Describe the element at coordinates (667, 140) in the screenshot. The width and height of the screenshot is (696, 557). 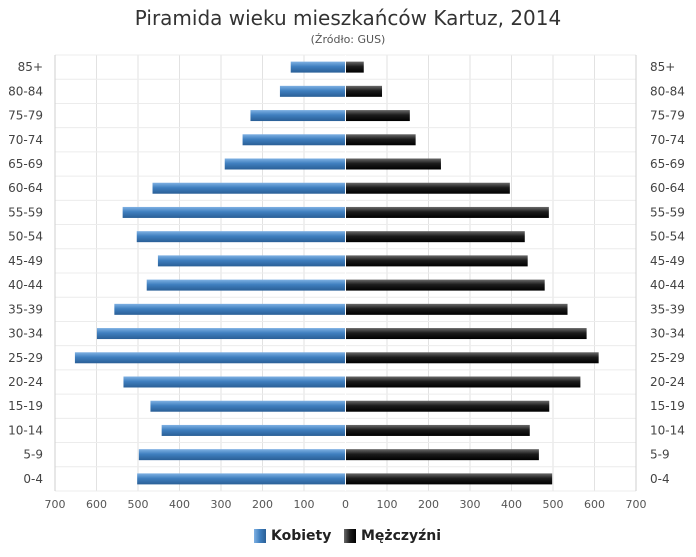
I see `category-label-right: 70-74` at that location.